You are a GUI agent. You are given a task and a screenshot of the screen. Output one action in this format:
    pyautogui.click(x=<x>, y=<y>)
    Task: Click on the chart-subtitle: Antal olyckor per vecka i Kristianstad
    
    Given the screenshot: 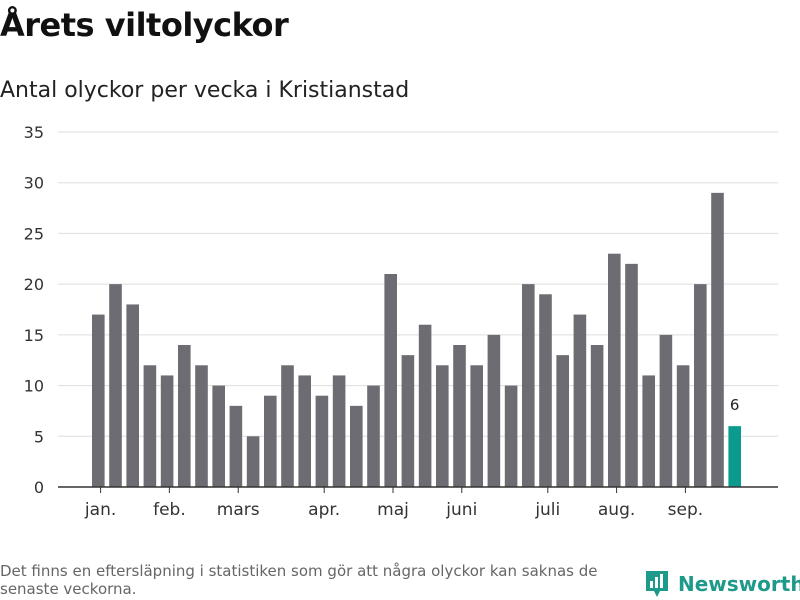 What is the action you would take?
    pyautogui.click(x=205, y=90)
    